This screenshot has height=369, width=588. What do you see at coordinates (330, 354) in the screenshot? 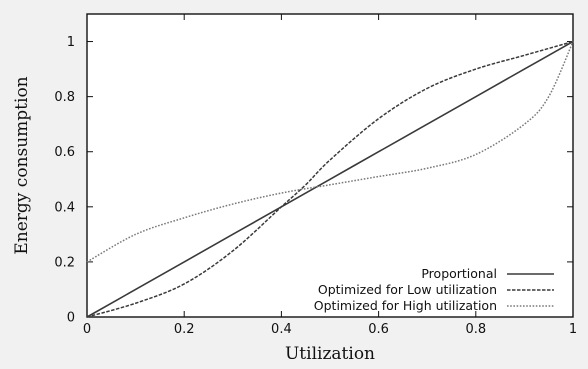
I see `x-axis-label: Utilization` at bounding box center [330, 354].